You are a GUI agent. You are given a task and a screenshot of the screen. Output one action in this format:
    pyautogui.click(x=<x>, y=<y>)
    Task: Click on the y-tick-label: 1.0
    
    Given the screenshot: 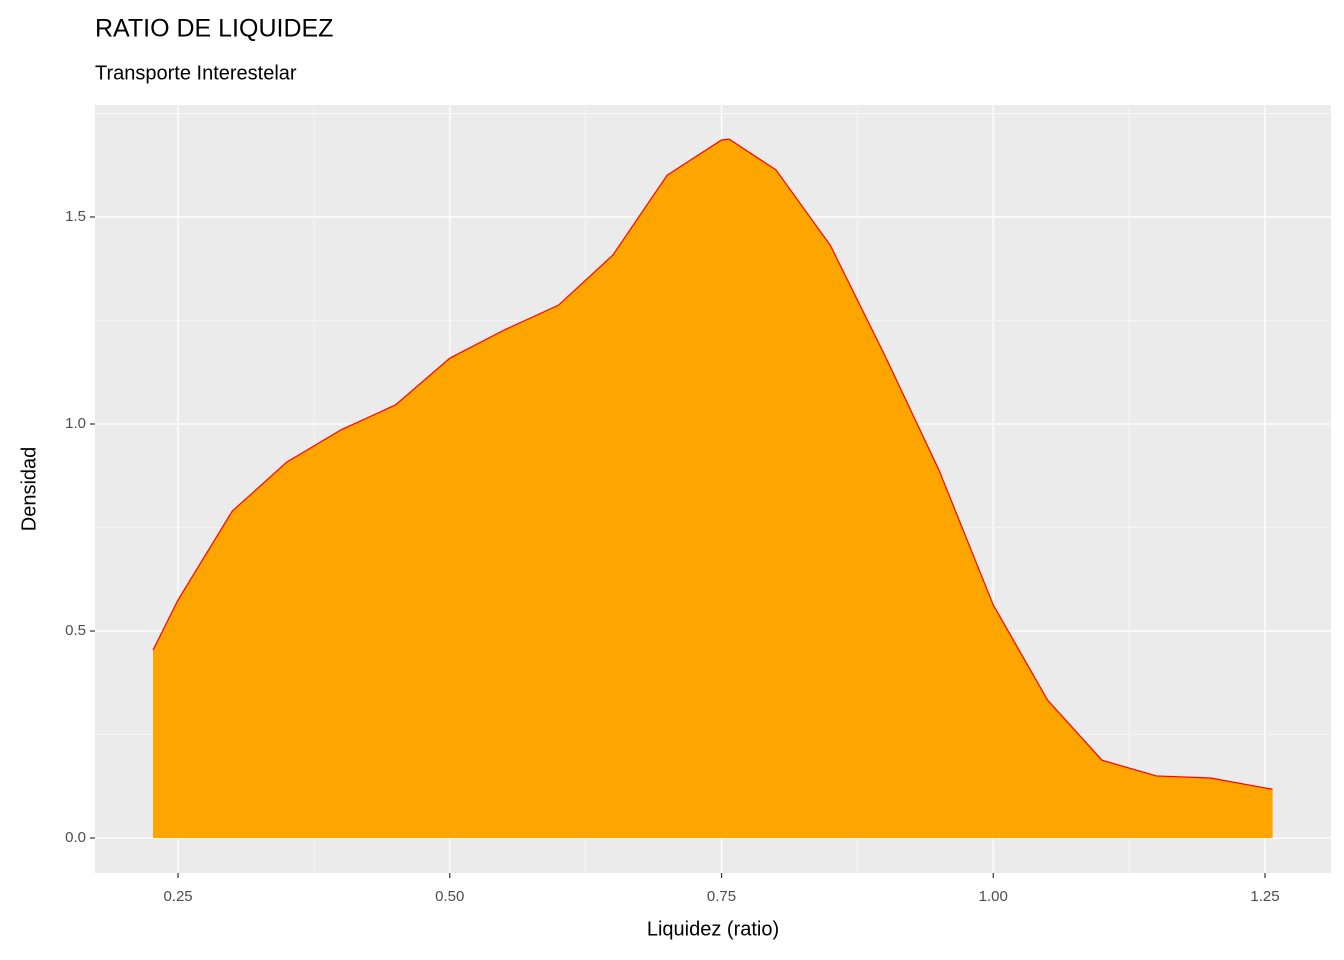 What is the action you would take?
    pyautogui.click(x=75, y=423)
    